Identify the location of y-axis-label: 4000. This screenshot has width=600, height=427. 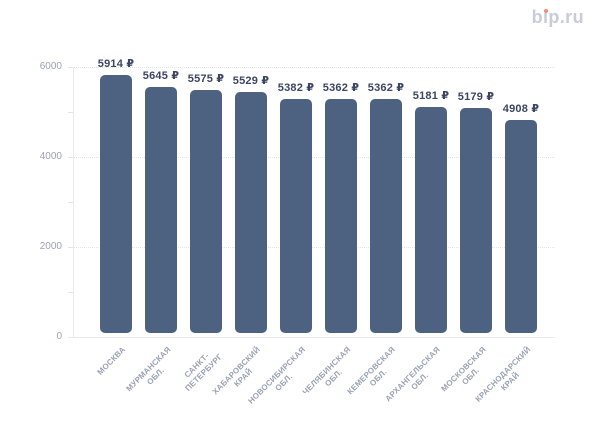
(50, 156).